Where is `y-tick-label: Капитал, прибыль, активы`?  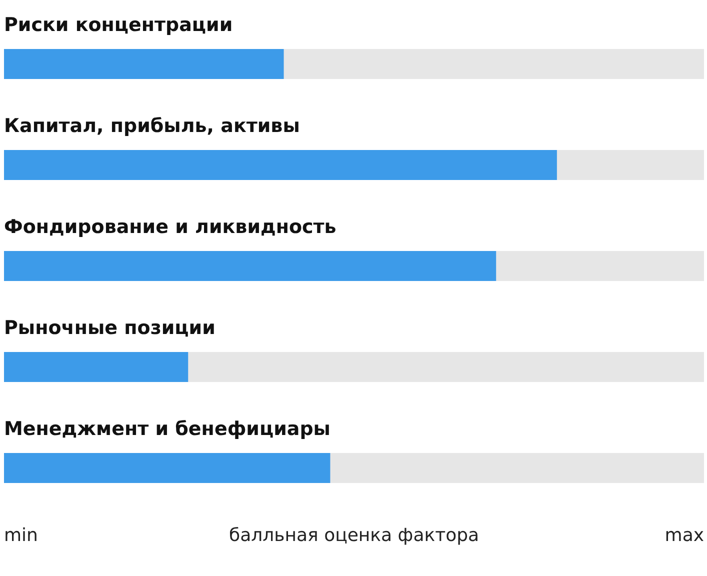 y-tick-label: Капитал, прибыль, активы is located at coordinates (152, 126).